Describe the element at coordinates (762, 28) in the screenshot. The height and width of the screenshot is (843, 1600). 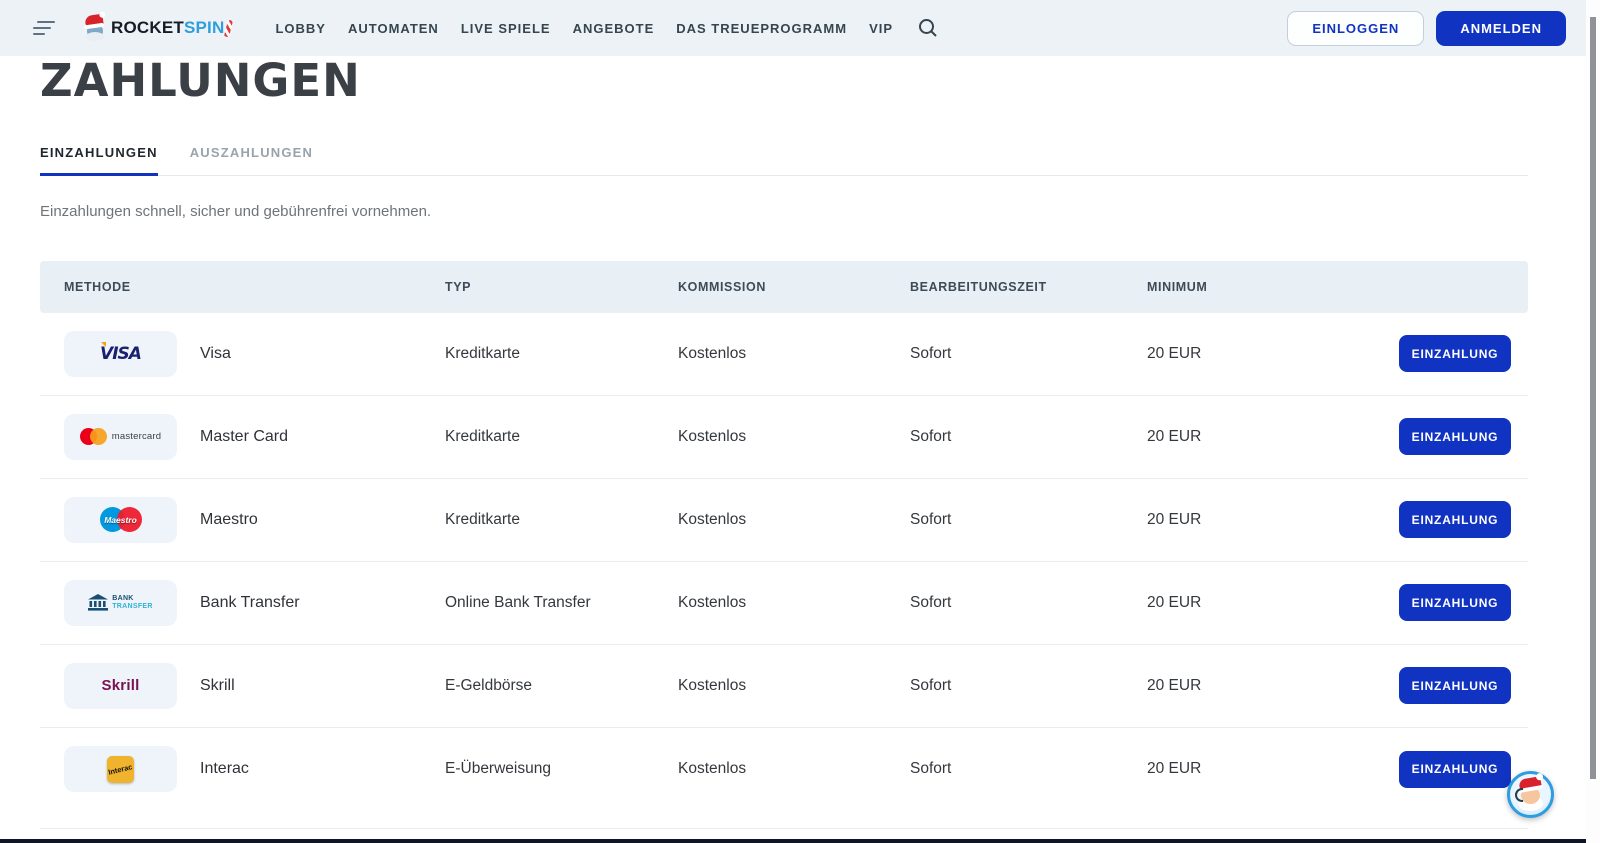
I see `nav-item-das-treueprogramm: DAS TREUEPROGRAMM` at that location.